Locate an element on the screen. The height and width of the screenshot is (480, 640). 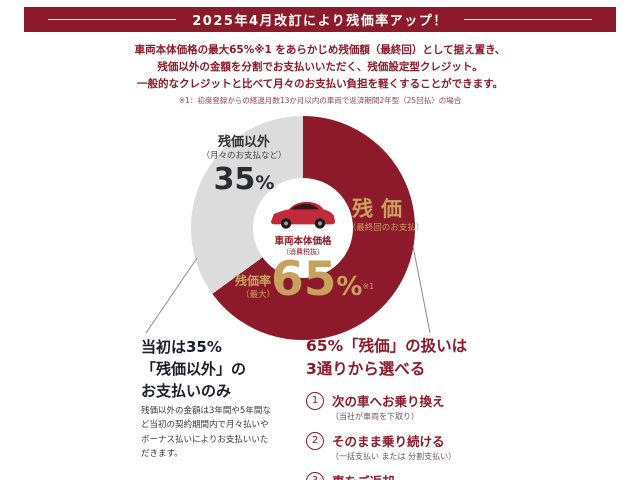
left-block-title: 当初は35% 「残価以外」の お支払いのみ is located at coordinates (193, 369).